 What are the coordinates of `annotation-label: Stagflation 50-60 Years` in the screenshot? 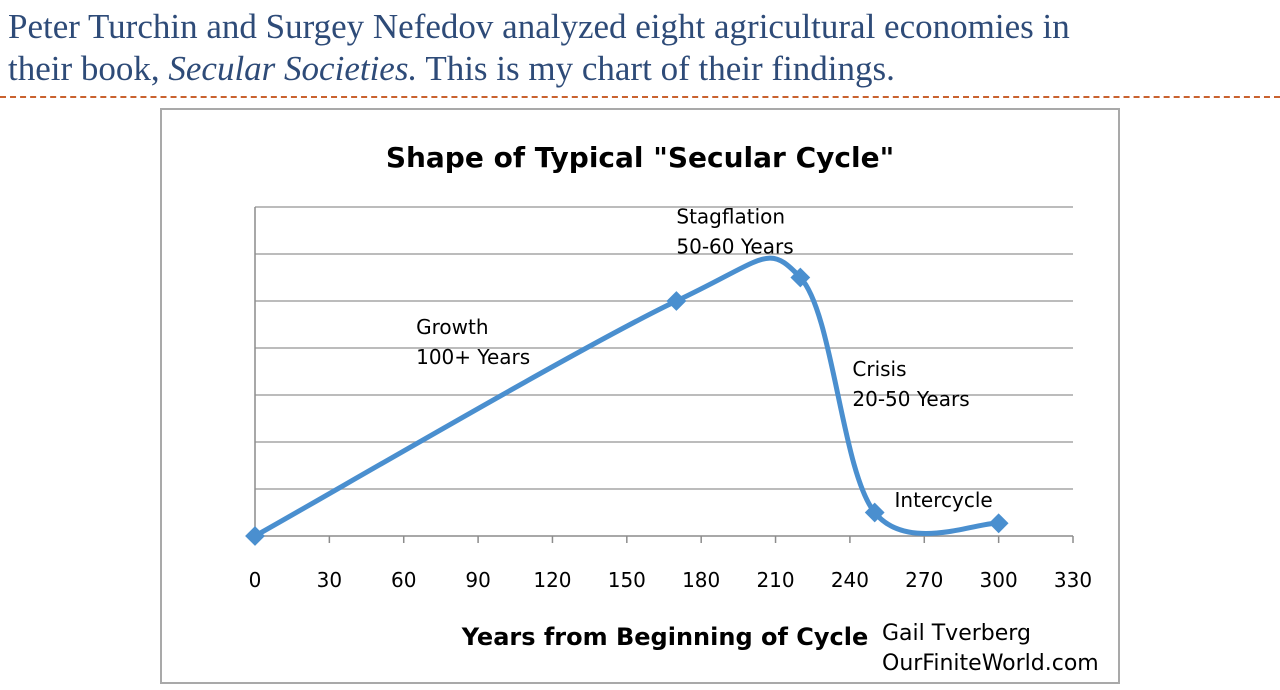 It's located at (734, 231).